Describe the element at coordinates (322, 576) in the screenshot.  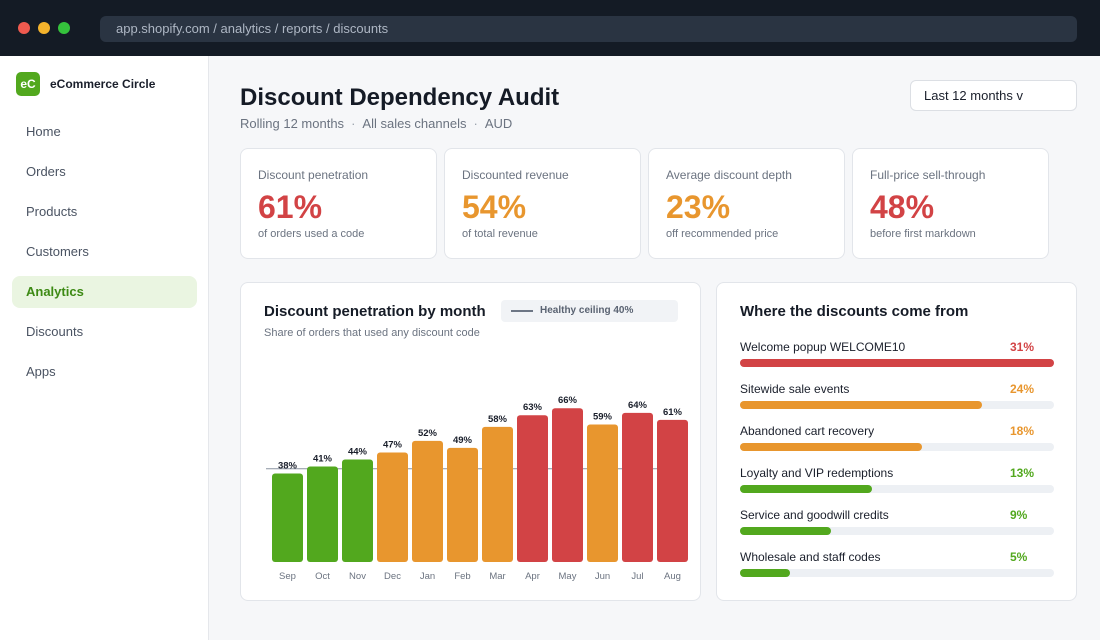
I see `x-tick-label: Oct` at that location.